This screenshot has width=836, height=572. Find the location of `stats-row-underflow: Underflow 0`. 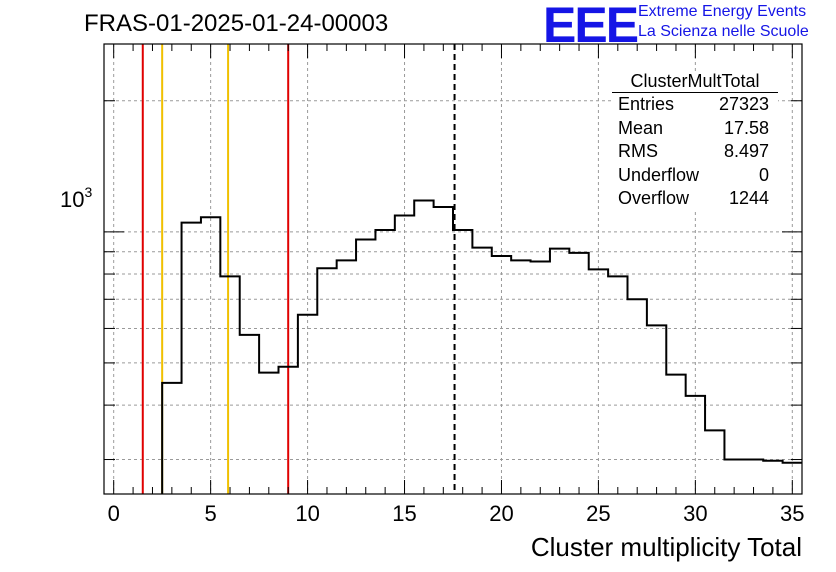

stats-row-underflow: Underflow 0 is located at coordinates (695, 176).